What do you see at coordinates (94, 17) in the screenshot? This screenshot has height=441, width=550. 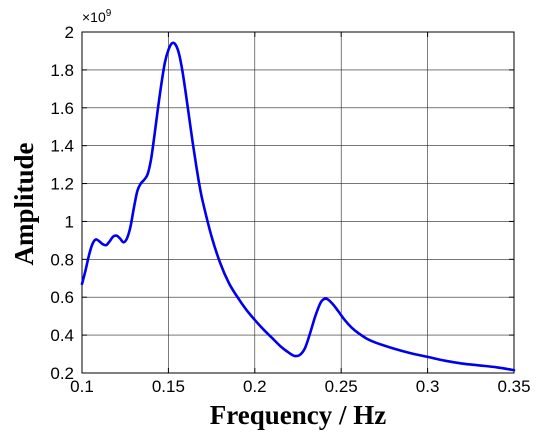 I see `y-multiplier-base: ×10` at bounding box center [94, 17].